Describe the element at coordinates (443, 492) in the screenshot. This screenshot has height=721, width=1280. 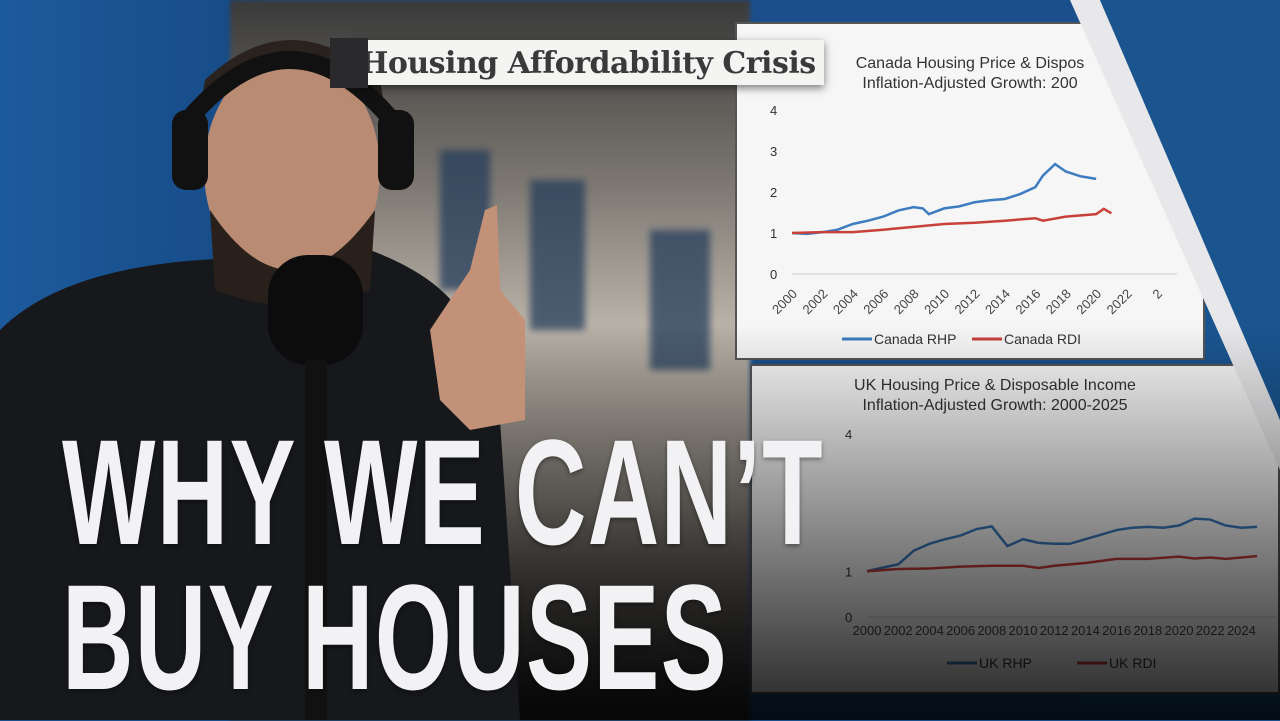
I see `headline-line-1: WHY WE CAN’T` at that location.